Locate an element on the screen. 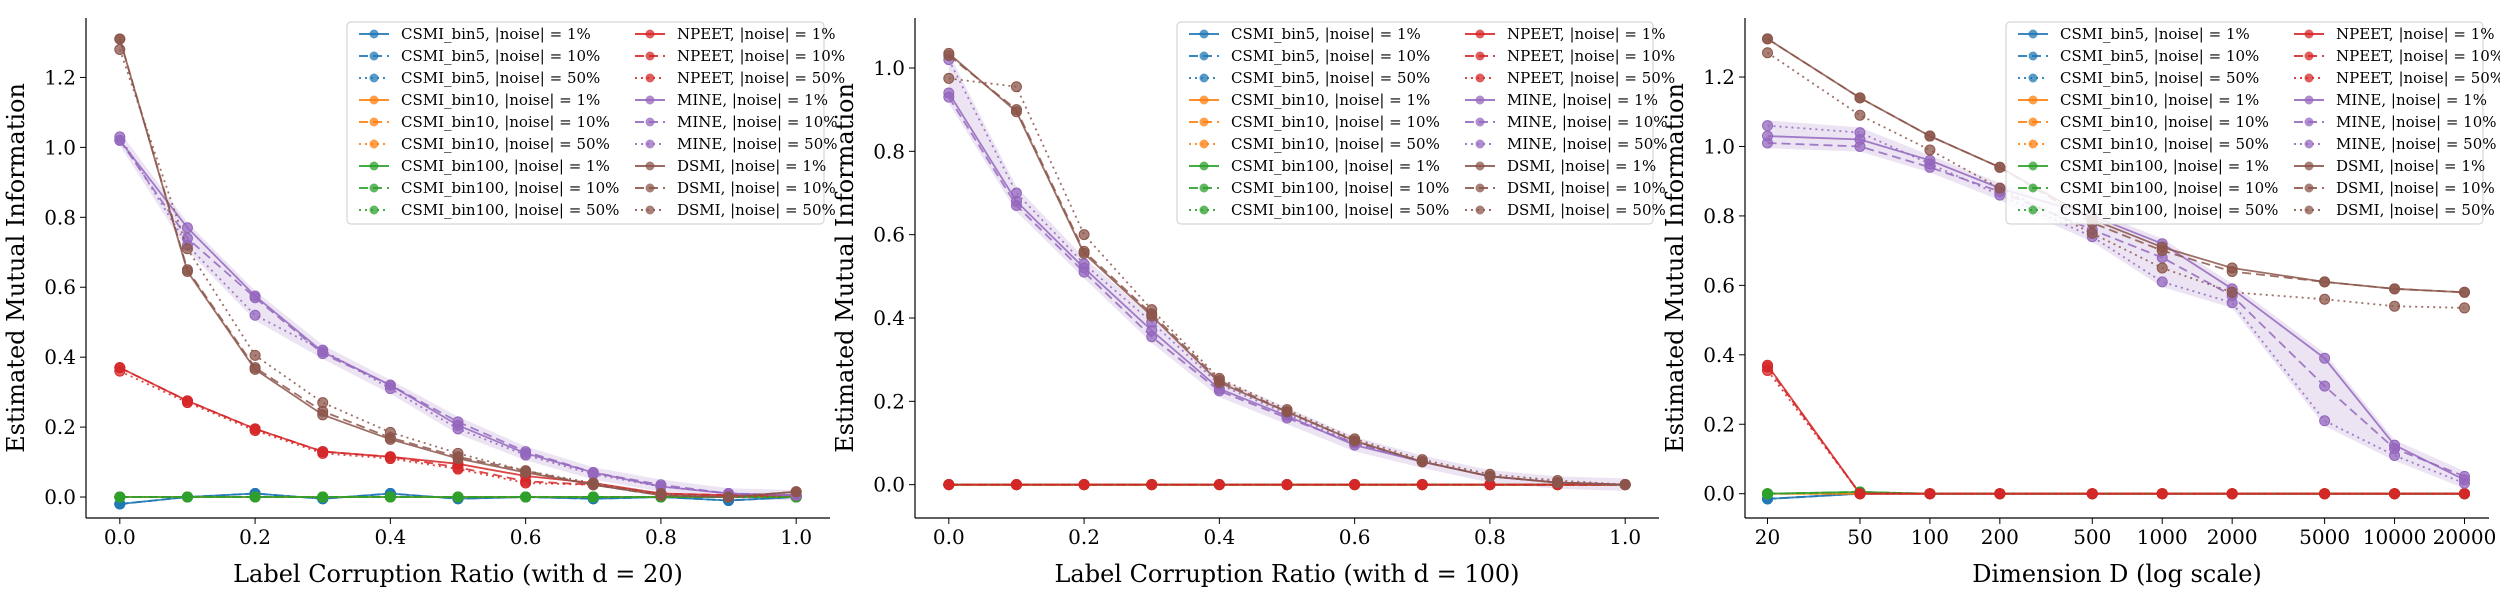 This screenshot has height=604, width=2500. legend-frame is located at coordinates (1415, 123).